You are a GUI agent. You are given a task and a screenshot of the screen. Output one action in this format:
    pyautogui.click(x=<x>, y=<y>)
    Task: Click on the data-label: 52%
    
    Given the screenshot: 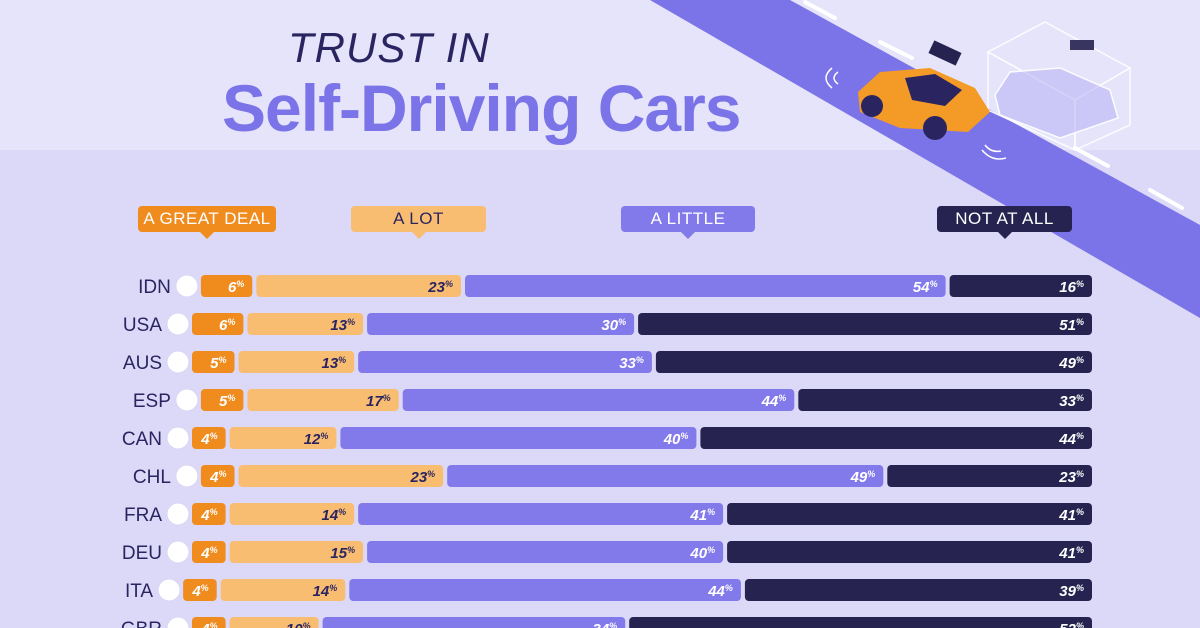 What is the action you would take?
    pyautogui.click(x=1071, y=624)
    